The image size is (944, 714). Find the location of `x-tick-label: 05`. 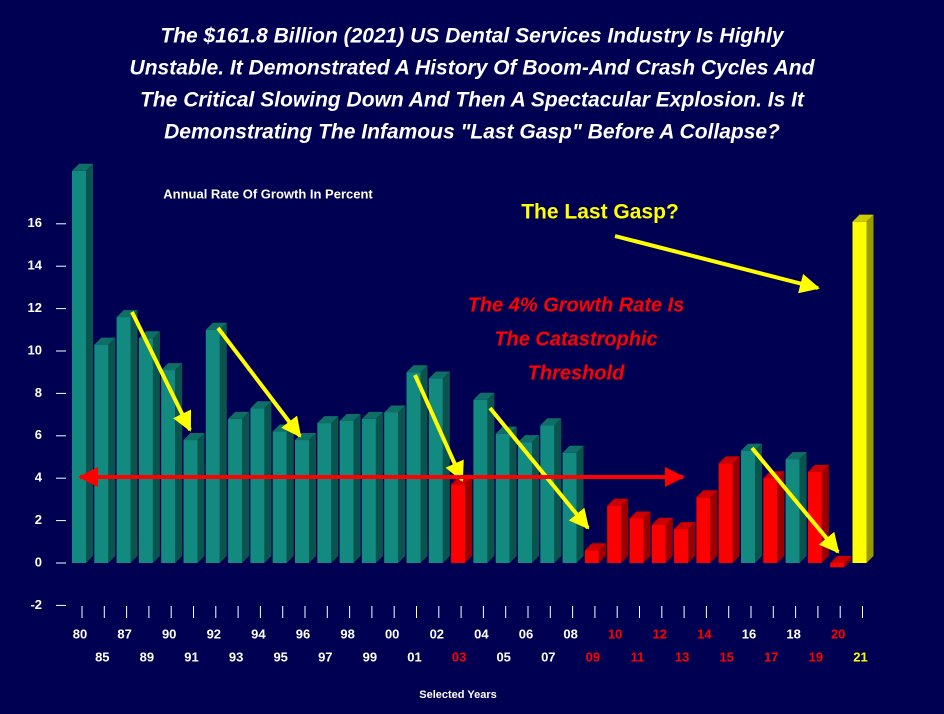

x-tick-label: 05 is located at coordinates (503, 656).